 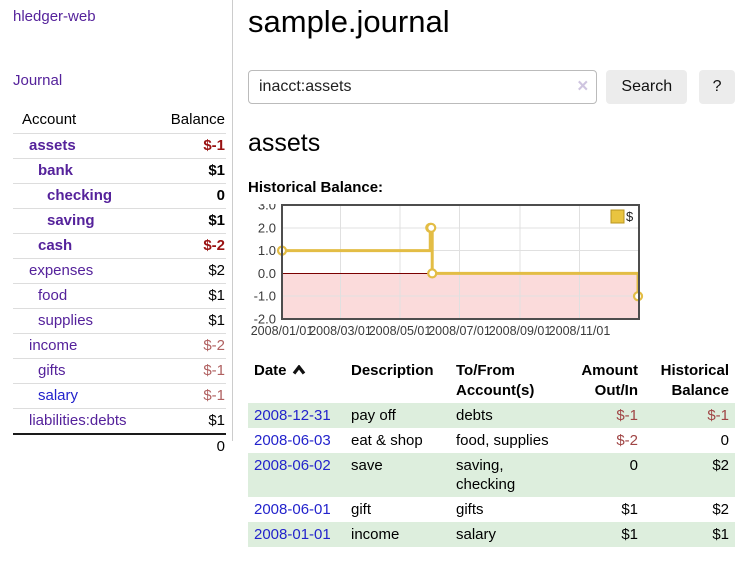 I want to click on account-name-cell: supplies, so click(x=81, y=321).